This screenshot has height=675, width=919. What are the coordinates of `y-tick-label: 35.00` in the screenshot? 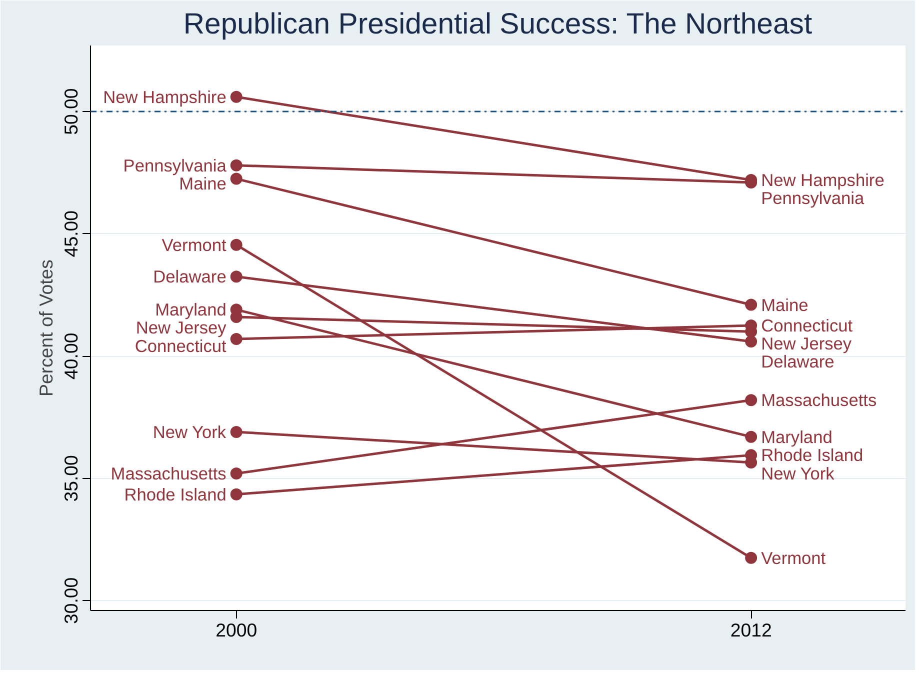 It's located at (71, 478).